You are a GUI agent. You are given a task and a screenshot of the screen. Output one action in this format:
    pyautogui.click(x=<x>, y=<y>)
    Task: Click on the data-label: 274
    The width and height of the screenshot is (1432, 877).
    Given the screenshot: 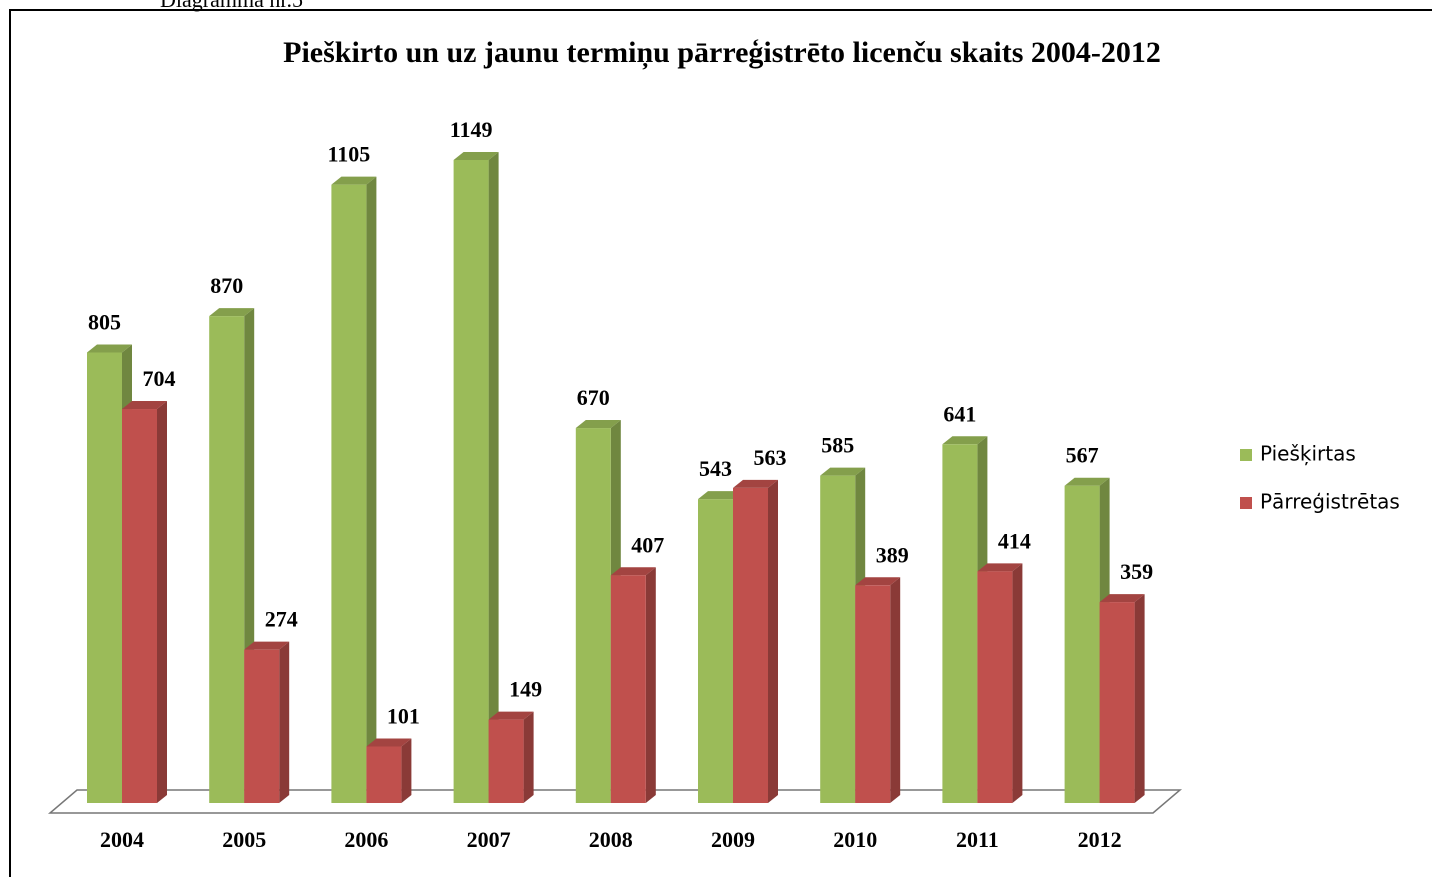 What is the action you would take?
    pyautogui.click(x=281, y=619)
    